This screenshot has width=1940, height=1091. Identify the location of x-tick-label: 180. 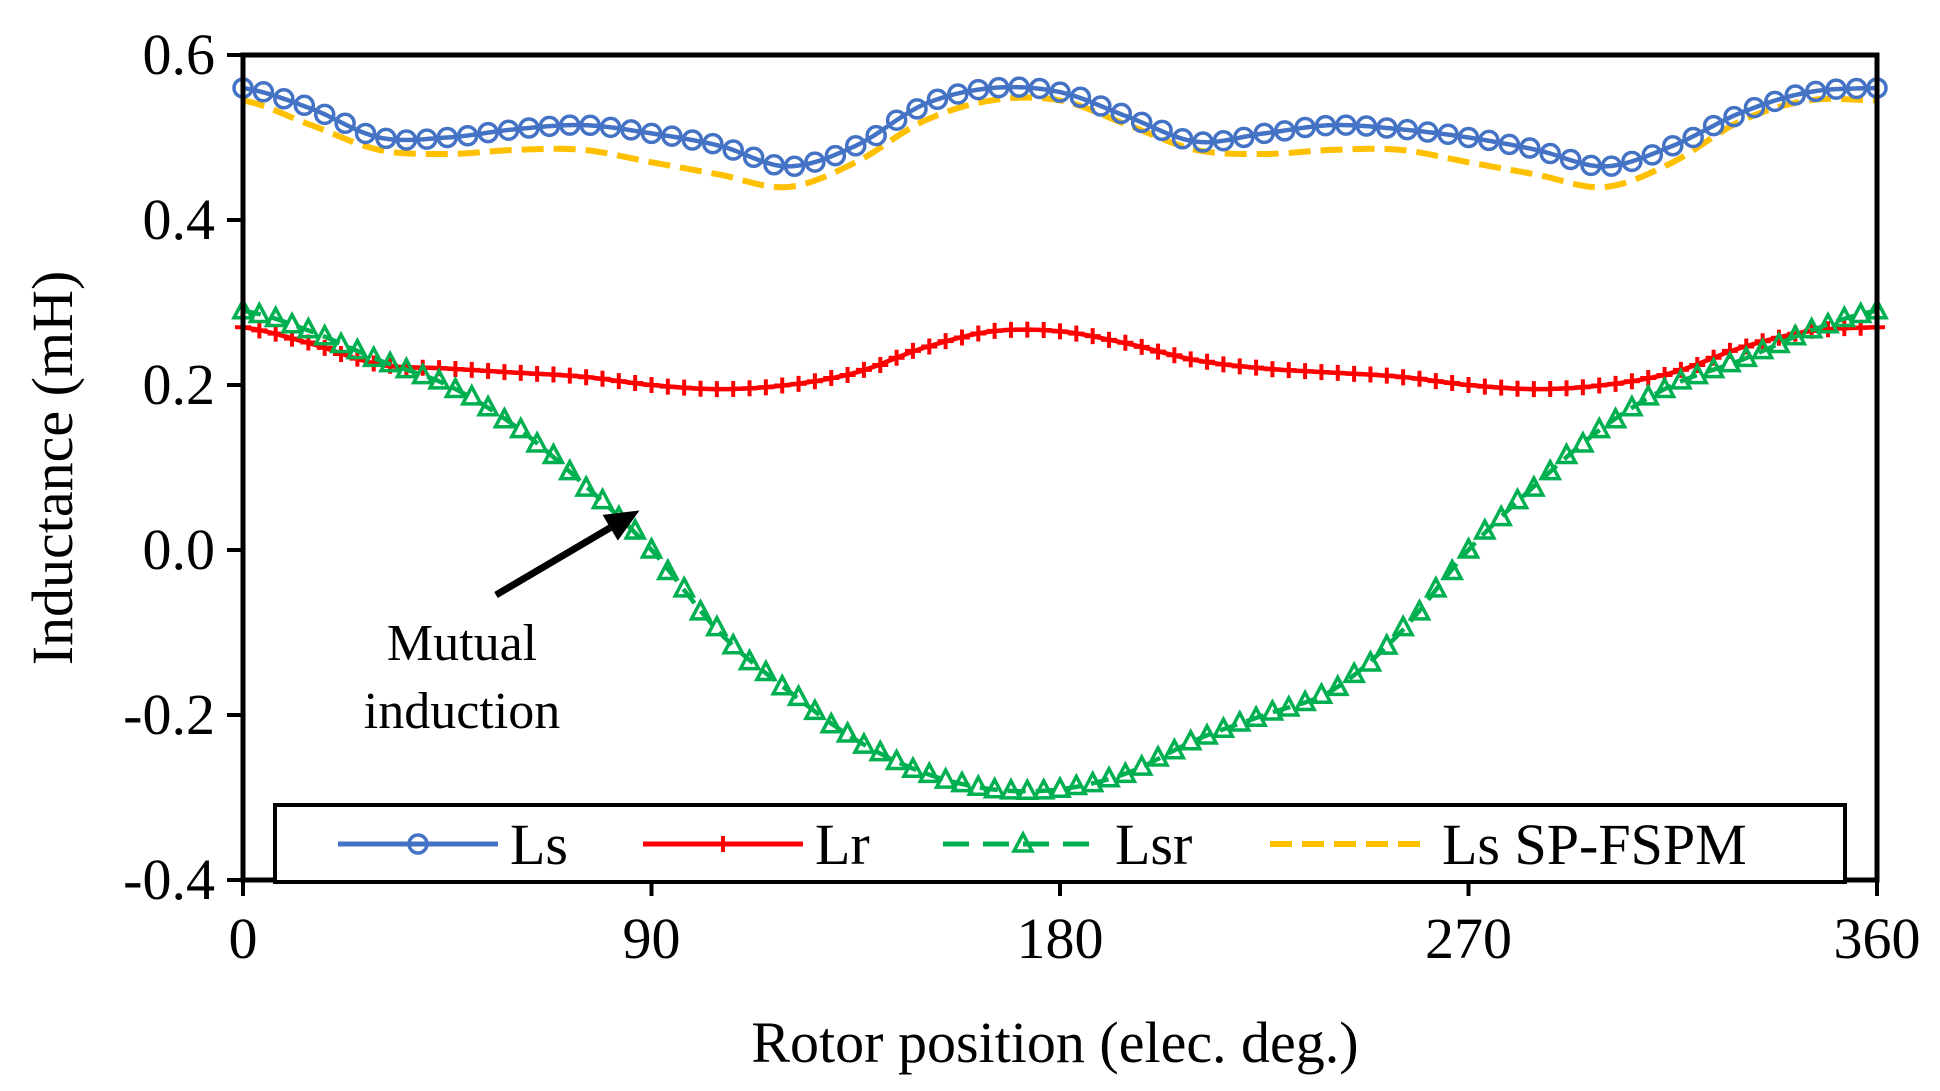
(1060, 938).